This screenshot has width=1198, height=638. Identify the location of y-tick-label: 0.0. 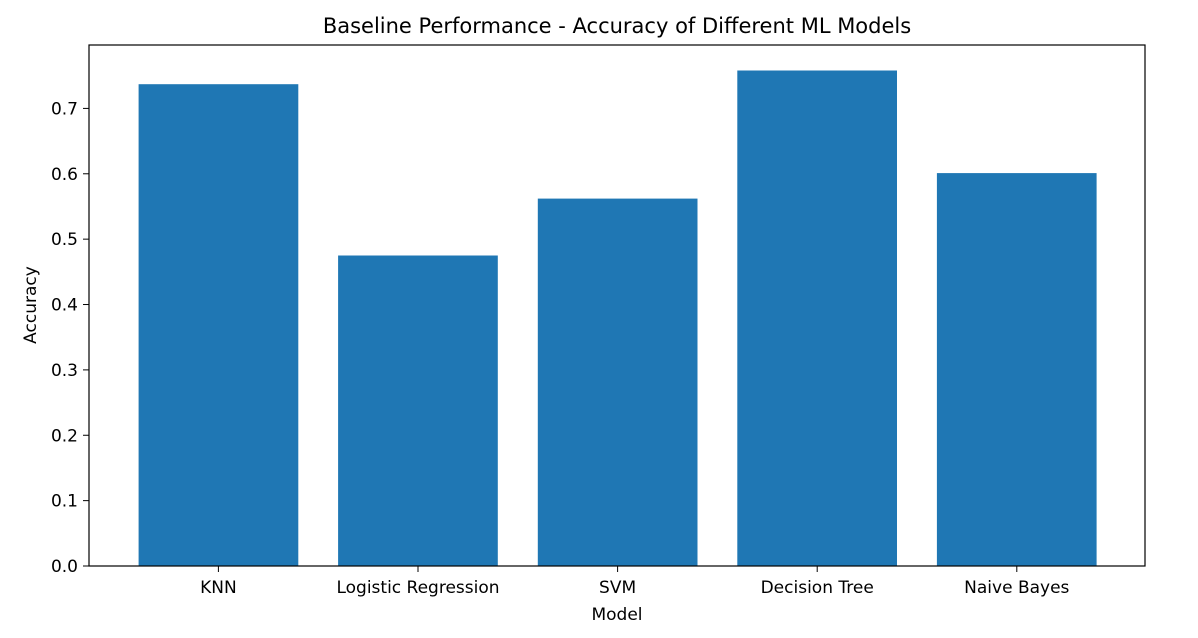
(64, 567).